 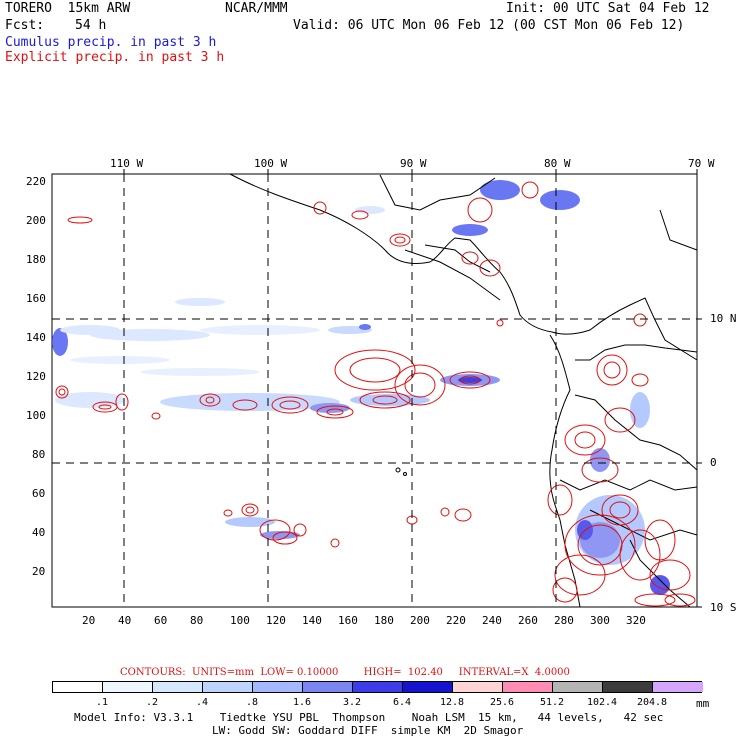 I want to click on explicit-legend-title: Explicit precip. in past 3 h, so click(x=115, y=57).